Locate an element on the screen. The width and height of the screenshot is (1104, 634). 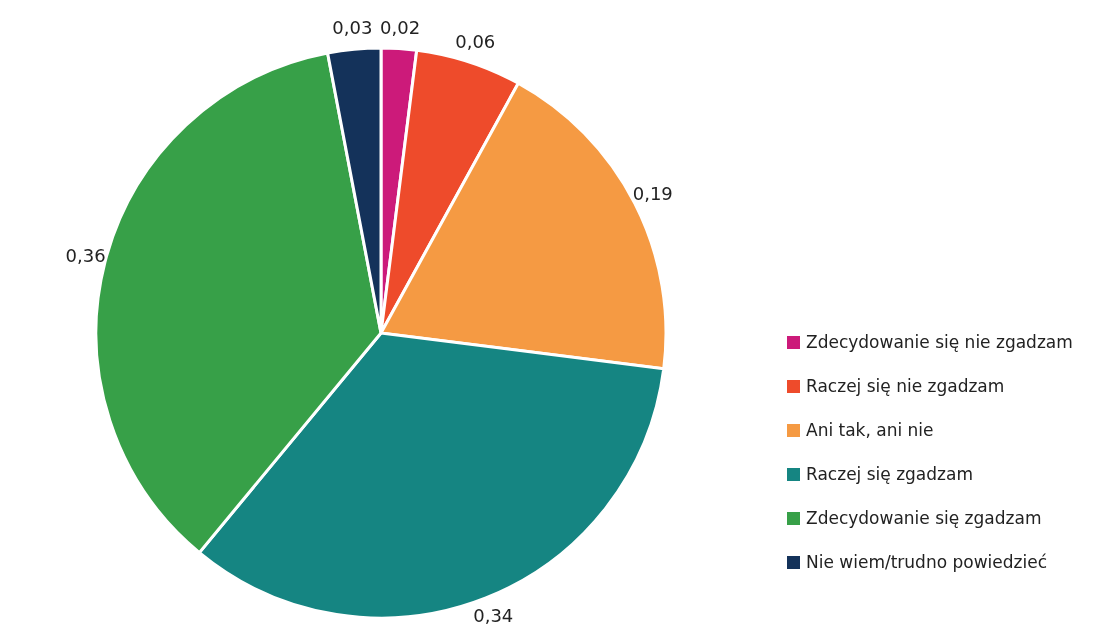
data-label: 0,36 is located at coordinates (85, 256).